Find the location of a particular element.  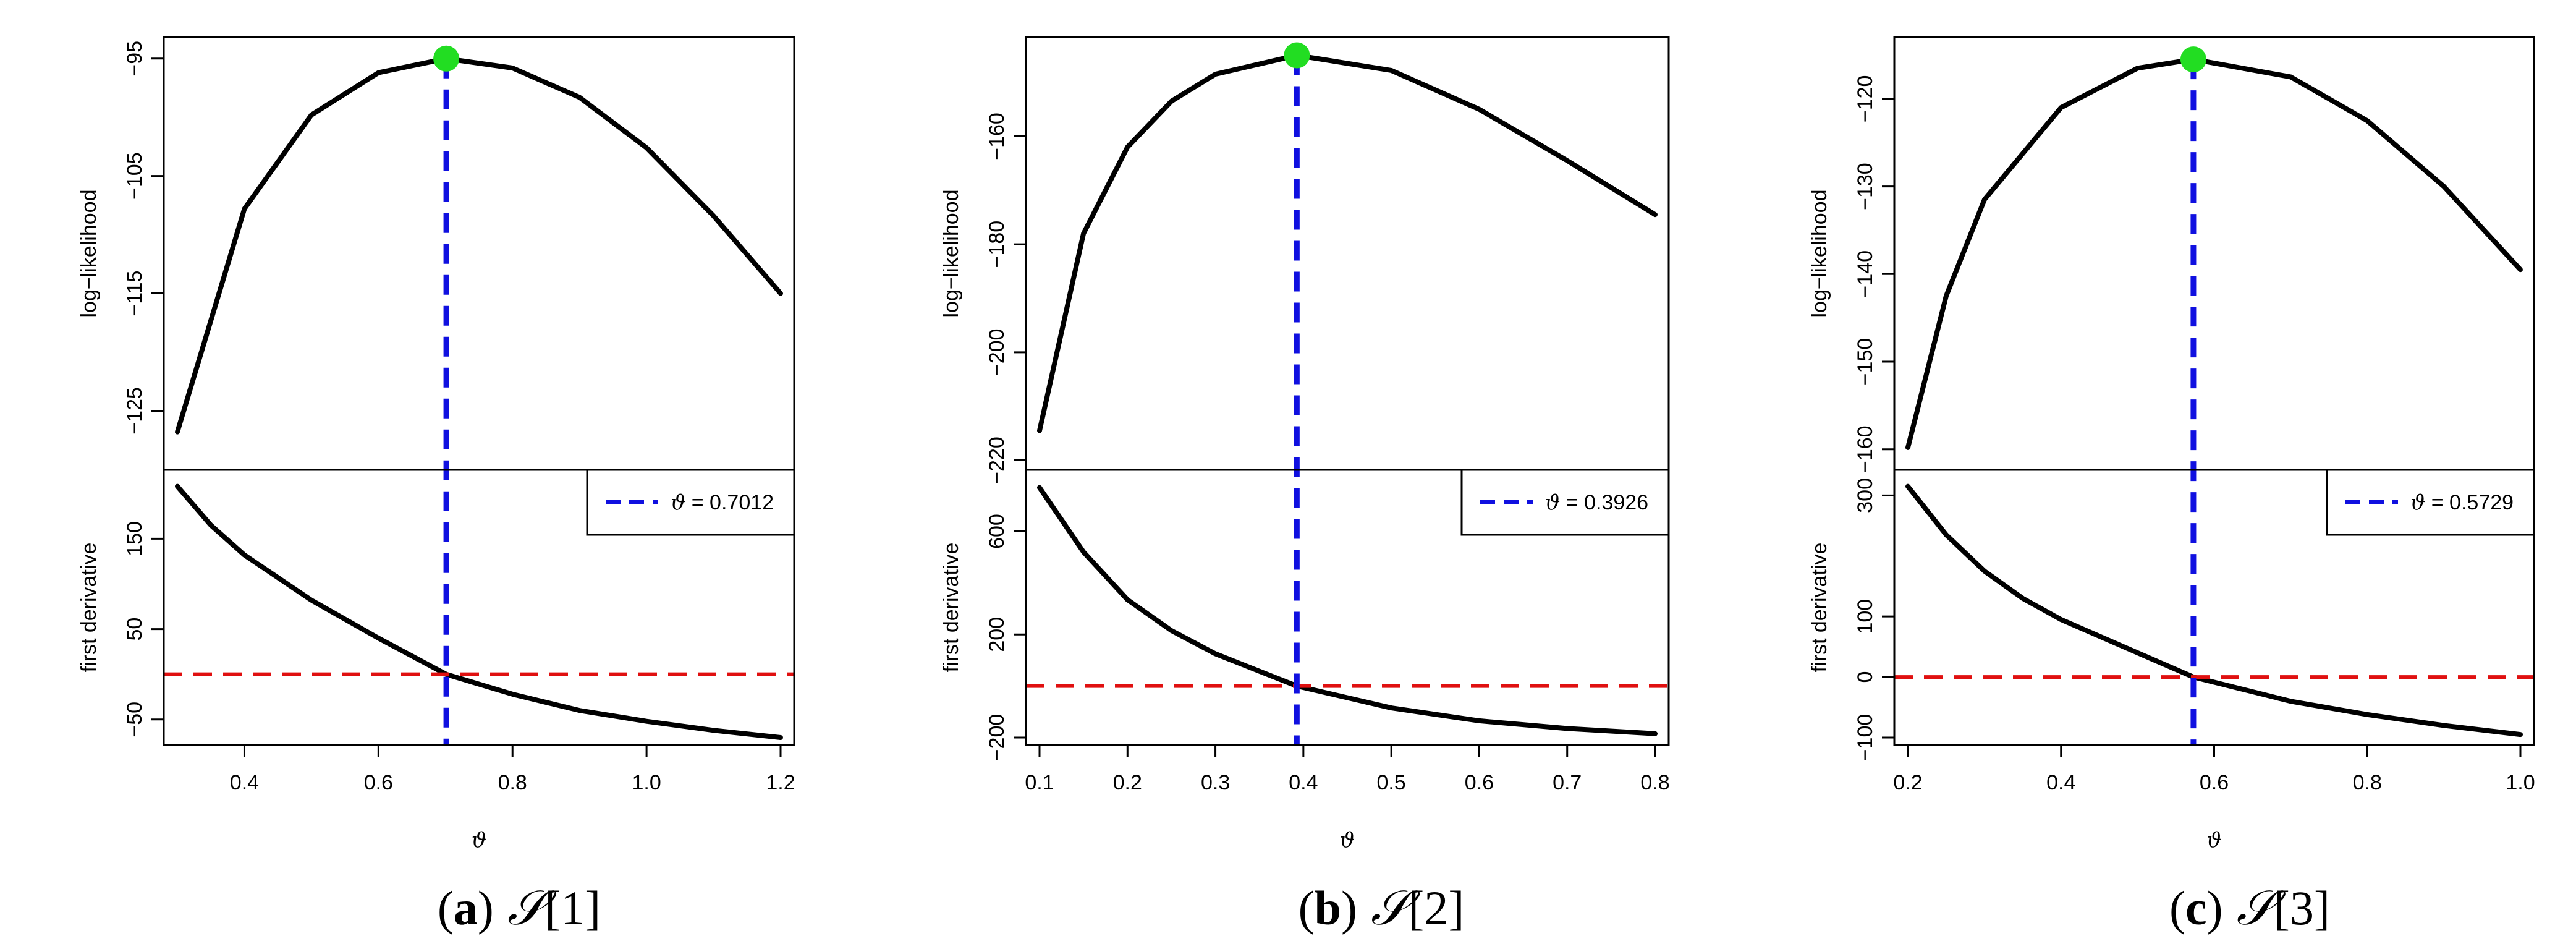

x-tick-label: 0.5 is located at coordinates (1391, 782).